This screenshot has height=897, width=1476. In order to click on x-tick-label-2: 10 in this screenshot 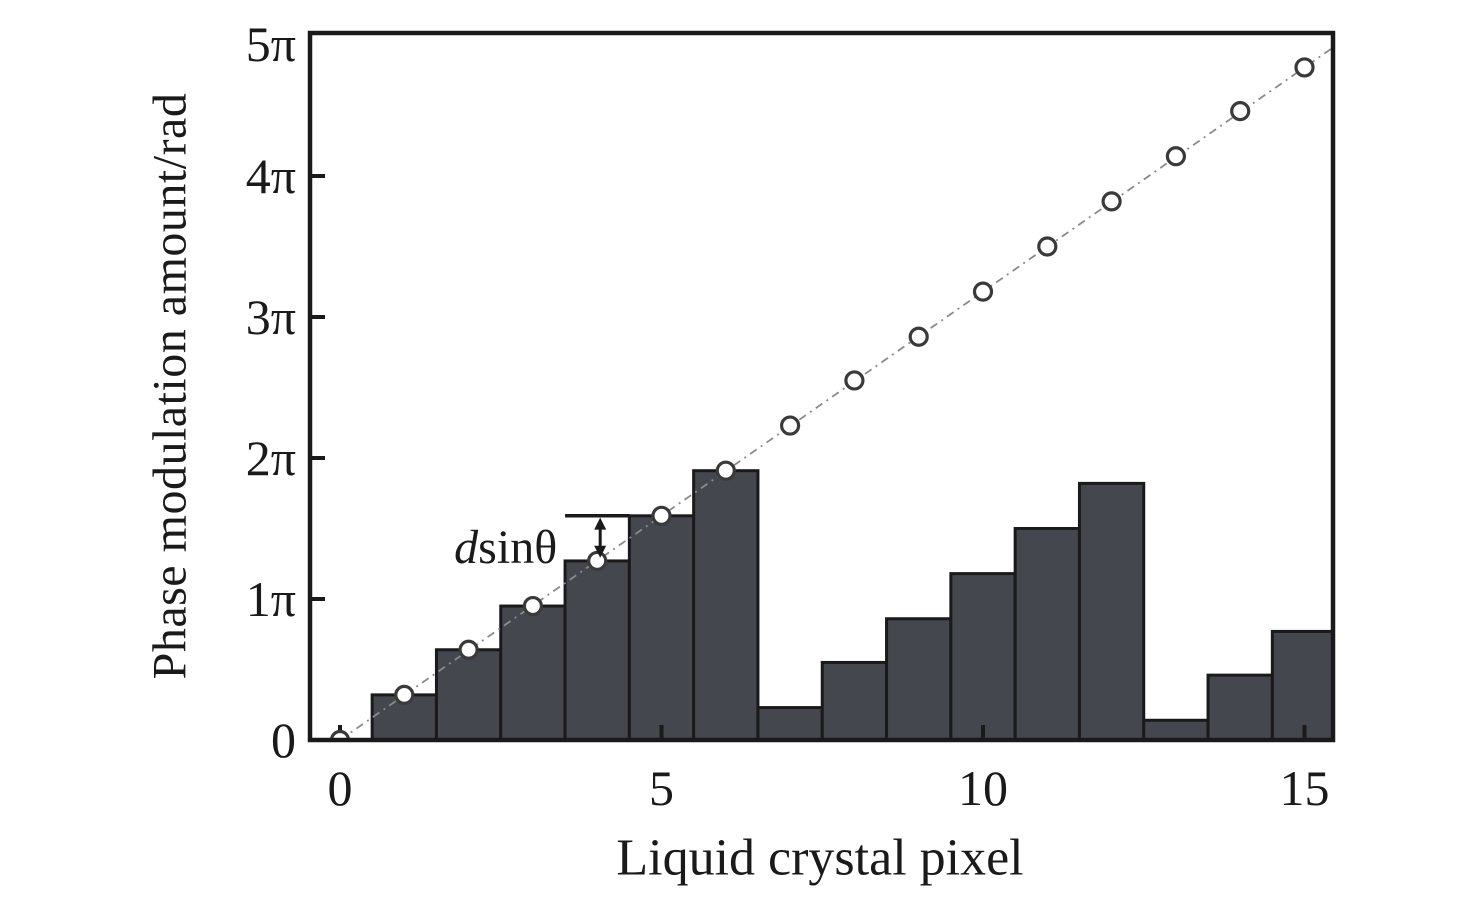, I will do `click(983, 788)`.